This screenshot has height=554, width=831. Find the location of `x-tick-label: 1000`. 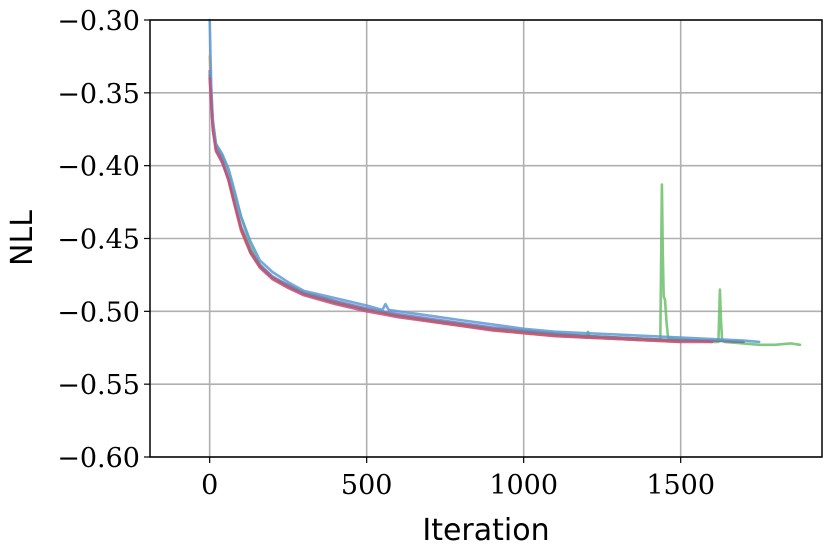

x-tick-label: 1000 is located at coordinates (523, 485).